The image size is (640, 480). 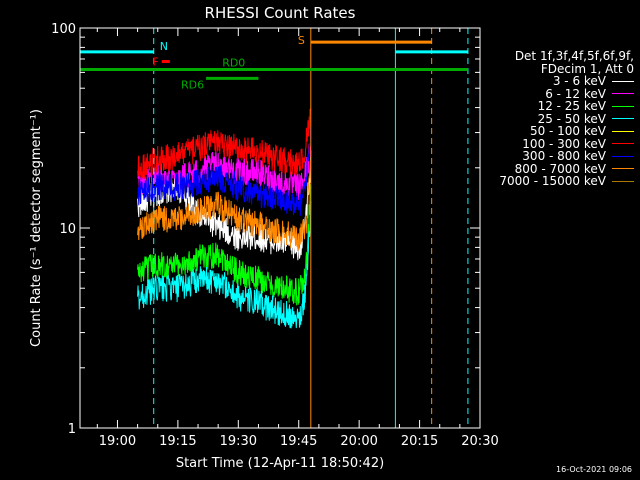 What do you see at coordinates (63, 29) in the screenshot?
I see `y-tick-label-100: 100` at bounding box center [63, 29].